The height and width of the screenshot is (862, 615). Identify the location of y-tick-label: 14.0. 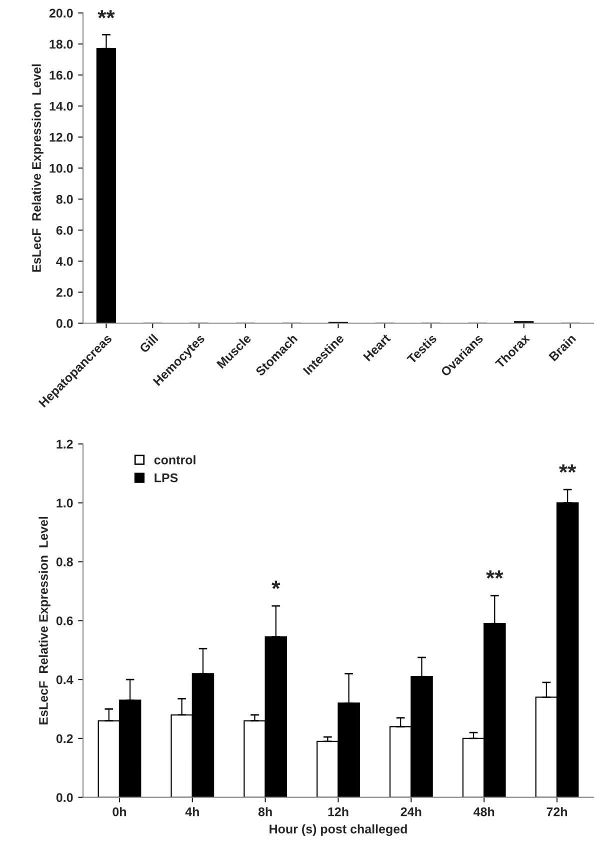
(61, 106).